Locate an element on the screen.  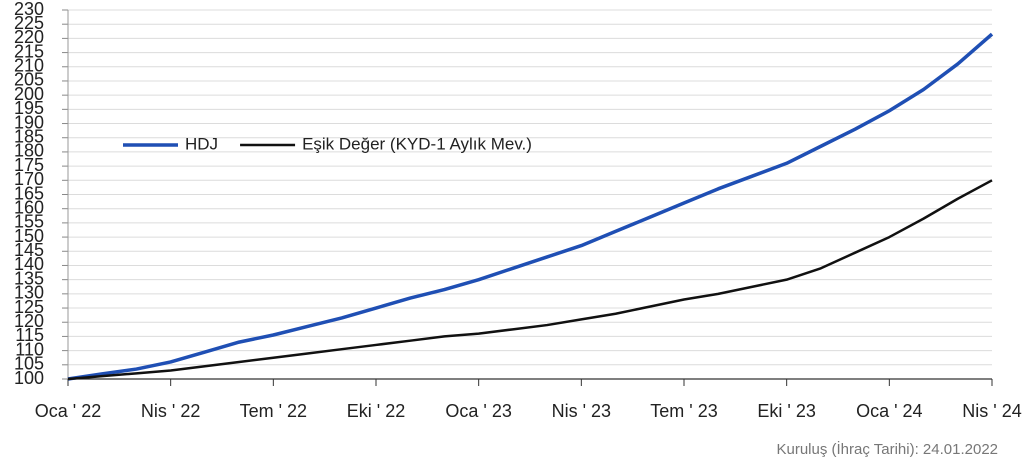
x-tick-label: Nis ' 22 is located at coordinates (170, 411).